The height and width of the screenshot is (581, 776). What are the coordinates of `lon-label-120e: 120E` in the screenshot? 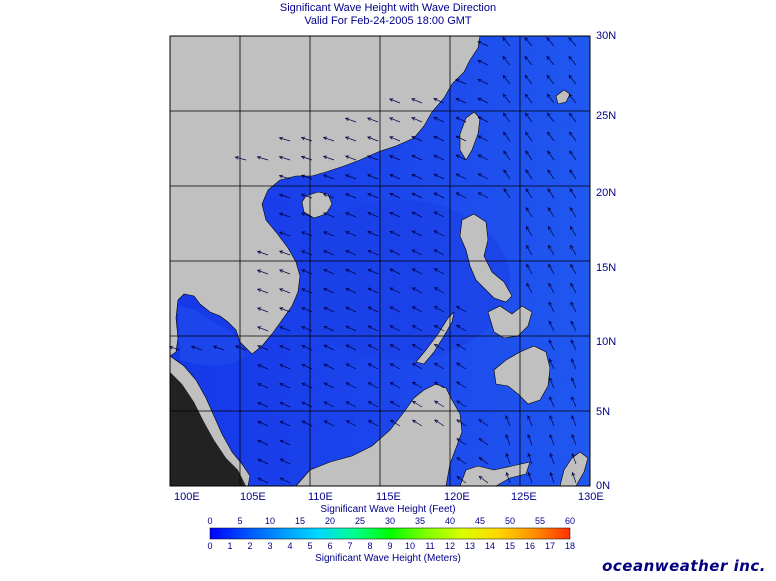 It's located at (457, 497).